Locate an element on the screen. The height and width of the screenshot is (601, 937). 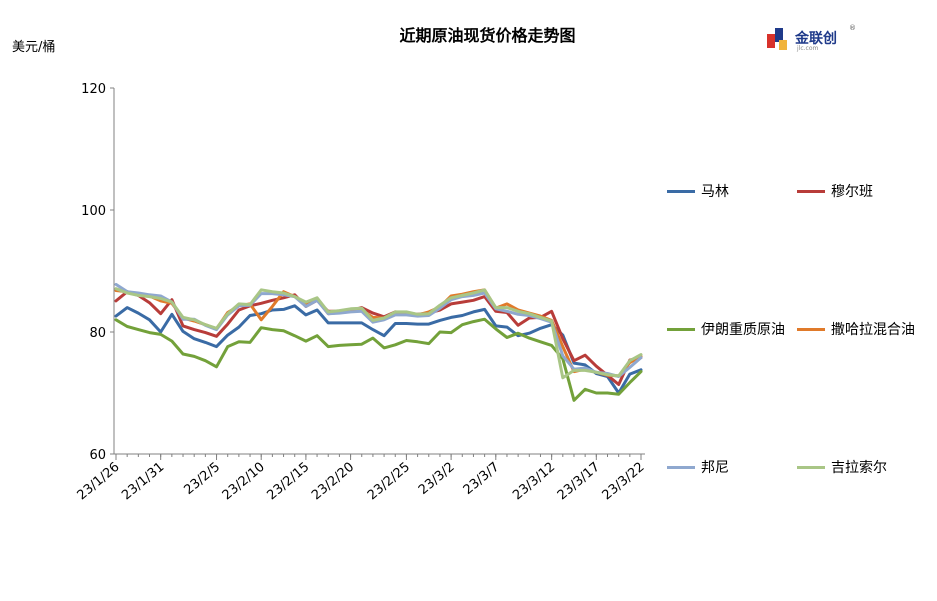
legend-label: 撒哈拉混合油 is located at coordinates (873, 330).